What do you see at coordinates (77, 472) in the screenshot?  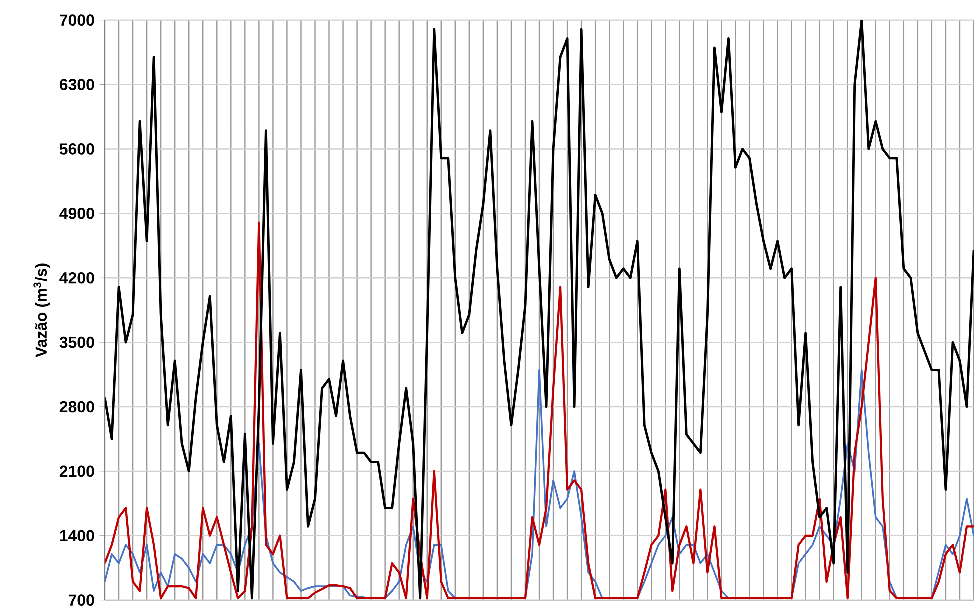 I see `y-tick-label: 2100` at bounding box center [77, 472].